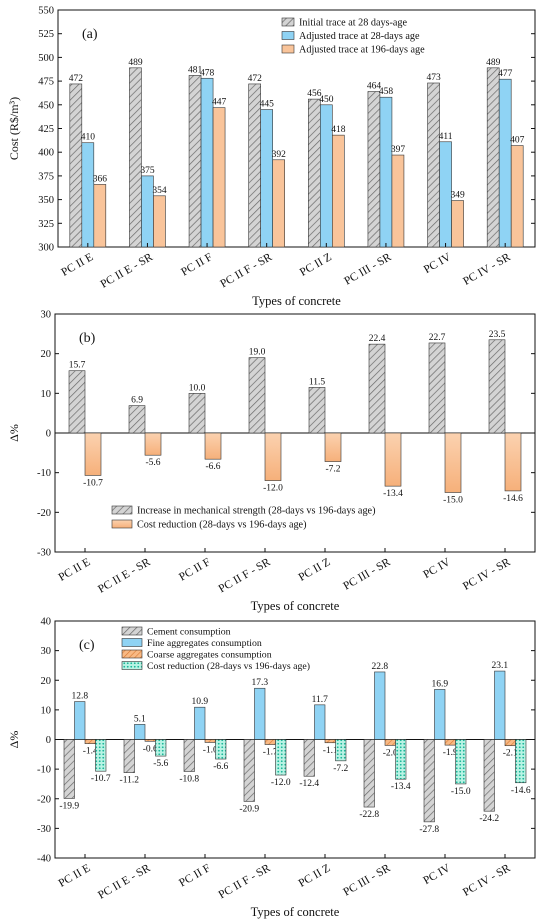  What do you see at coordinates (461, 762) in the screenshot?
I see `bar-c-s3-c6` at bounding box center [461, 762].